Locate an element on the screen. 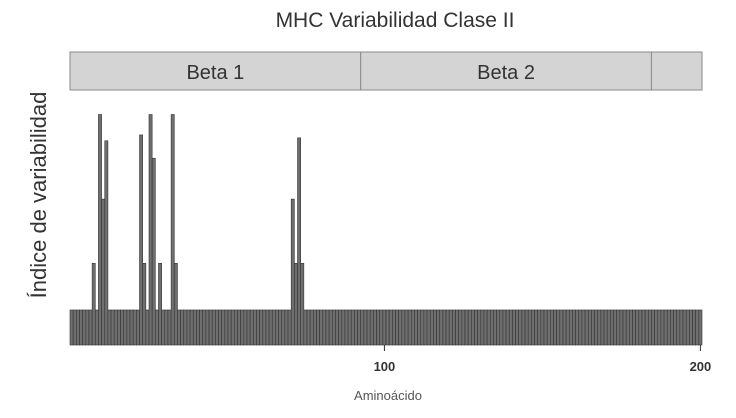 The width and height of the screenshot is (736, 418). x-tick-label: 100 is located at coordinates (385, 366).